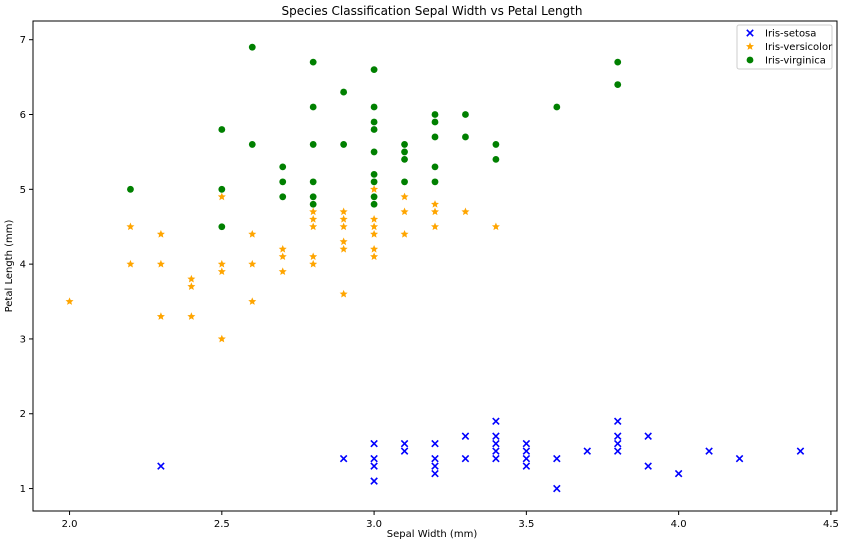 This screenshot has width=846, height=546. I want to click on y-tick-label: 3, so click(23, 339).